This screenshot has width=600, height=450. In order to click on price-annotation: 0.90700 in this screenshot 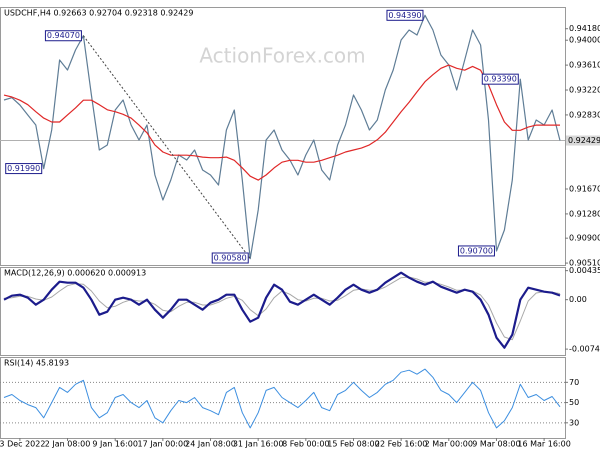, I will do `click(476, 250)`.